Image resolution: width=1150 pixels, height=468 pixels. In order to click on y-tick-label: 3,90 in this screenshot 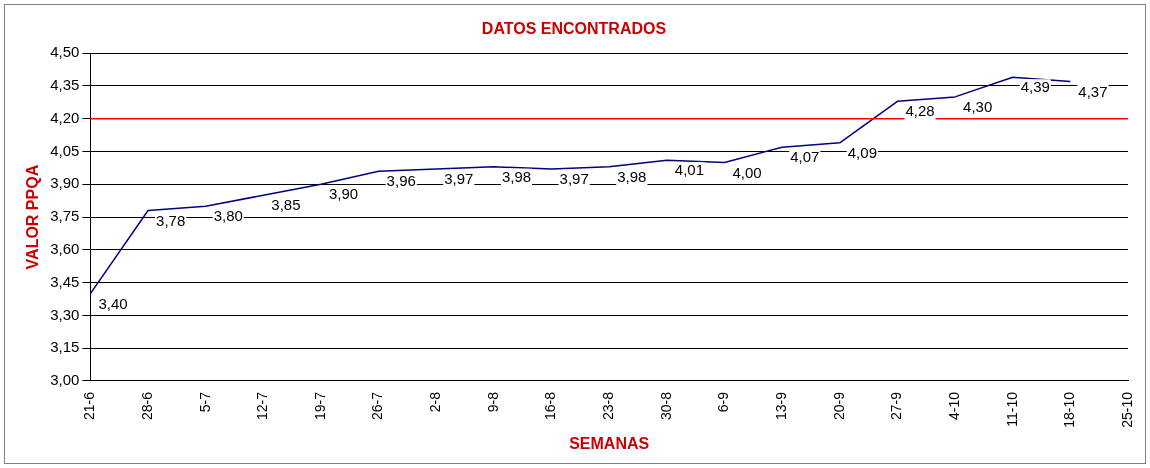, I will do `click(65, 183)`.